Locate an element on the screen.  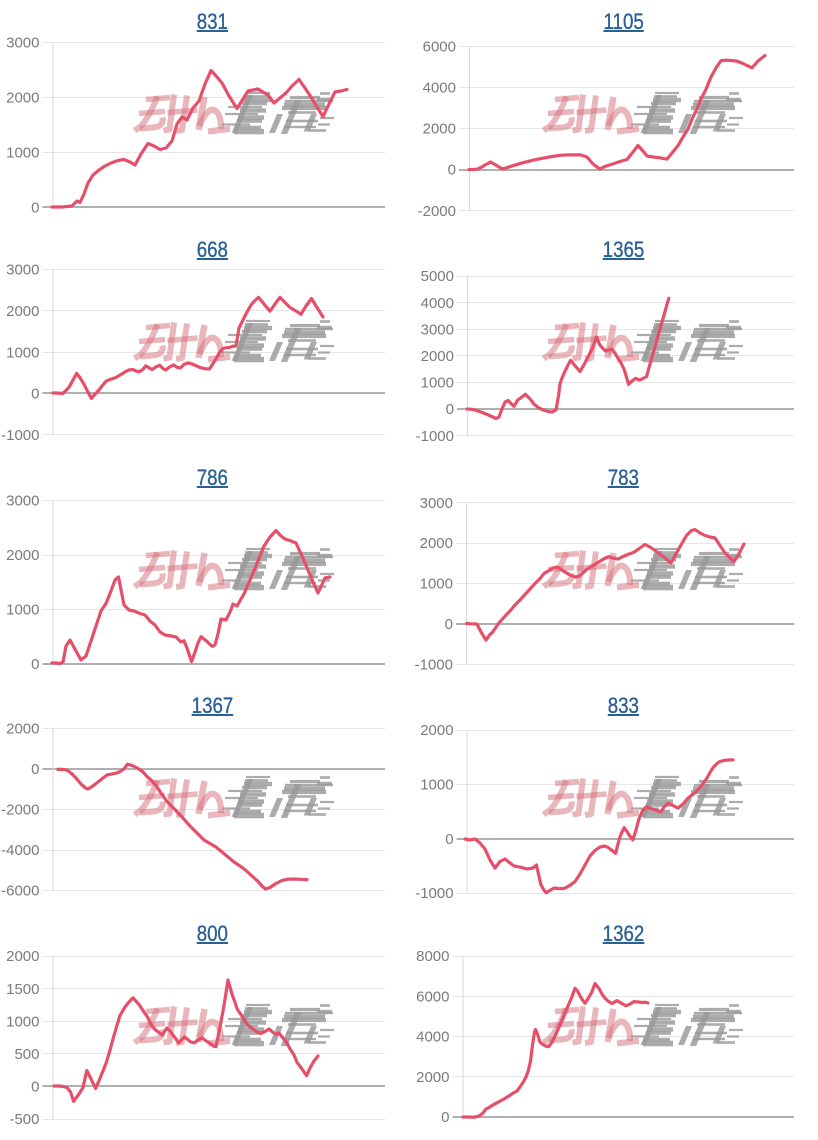
svg-text: 8000 is located at coordinates (432, 956).